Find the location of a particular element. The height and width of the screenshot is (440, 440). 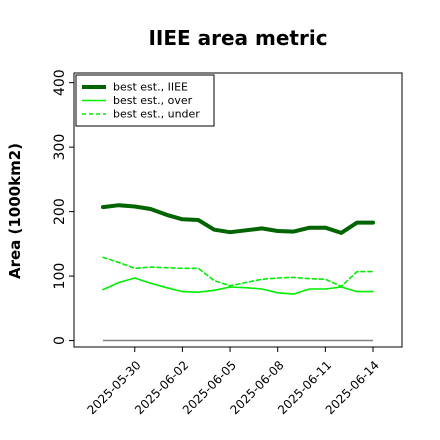

y-tick-label: 300 is located at coordinates (60, 147).